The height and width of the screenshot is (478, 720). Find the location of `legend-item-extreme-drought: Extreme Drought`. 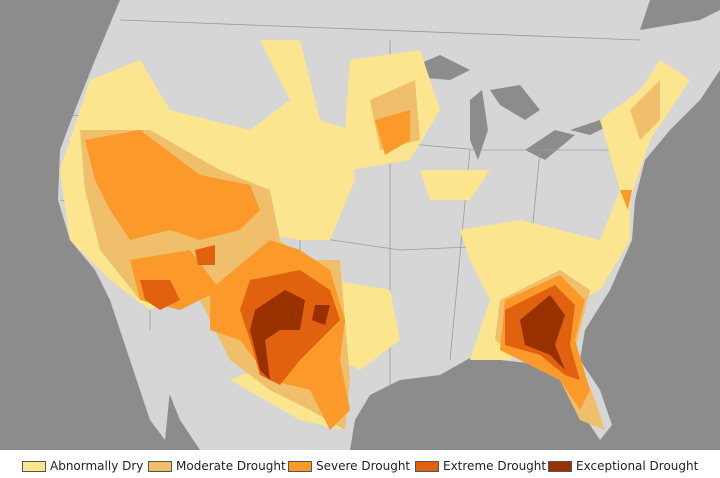

legend-item-extreme-drought: Extreme Drought is located at coordinates (480, 466).